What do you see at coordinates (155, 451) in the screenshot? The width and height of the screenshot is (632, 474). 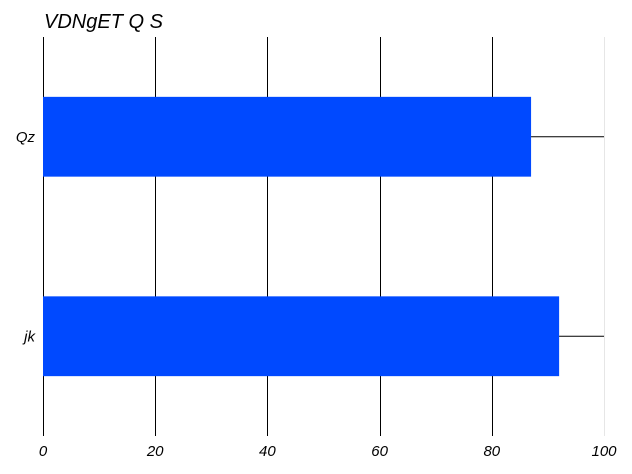 I see `x-tick-label-20: 20` at bounding box center [155, 451].